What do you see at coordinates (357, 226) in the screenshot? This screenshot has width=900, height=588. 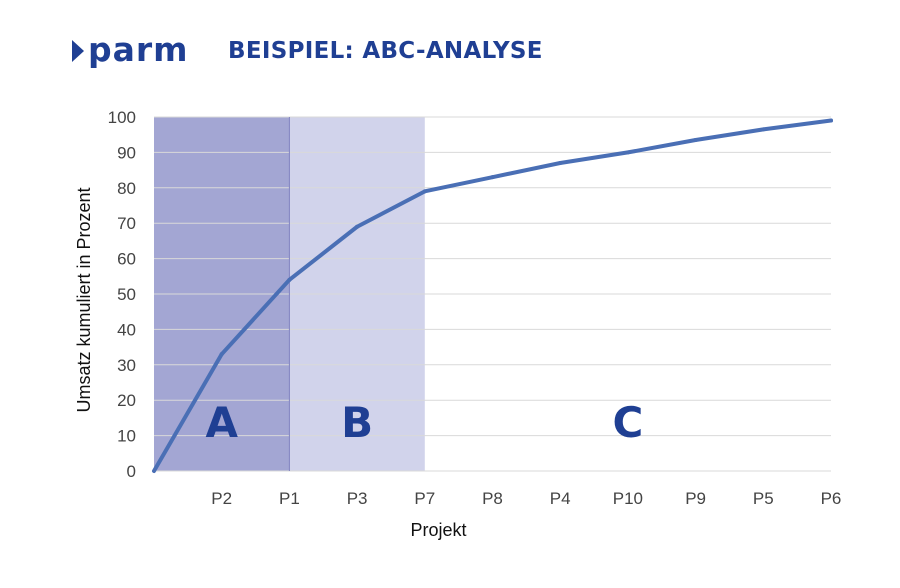 I see `data-point-P3` at bounding box center [357, 226].